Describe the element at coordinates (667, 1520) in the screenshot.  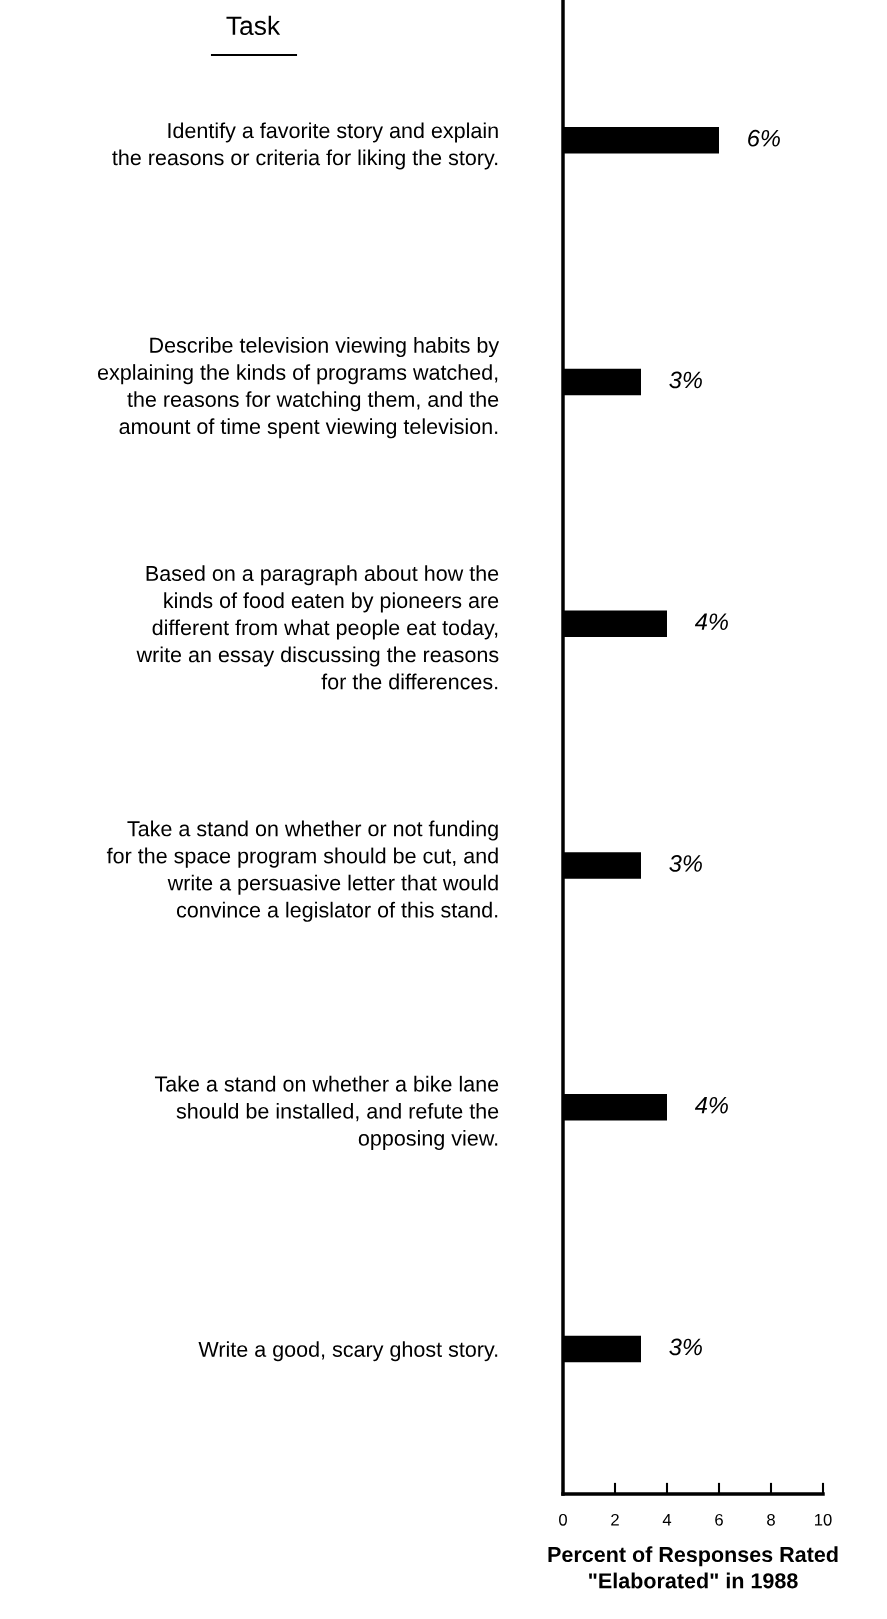
I see `x-tick-label: 4` at that location.